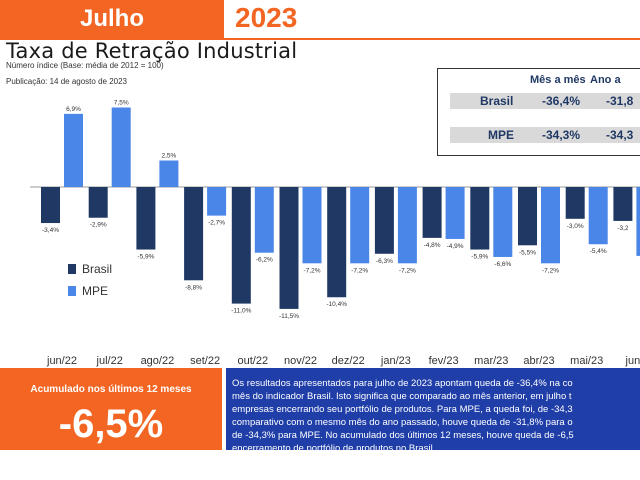 This screenshot has height=480, width=640. I want to click on summary-row-brasil: Brasil -36,4% -31,8, so click(545, 101).